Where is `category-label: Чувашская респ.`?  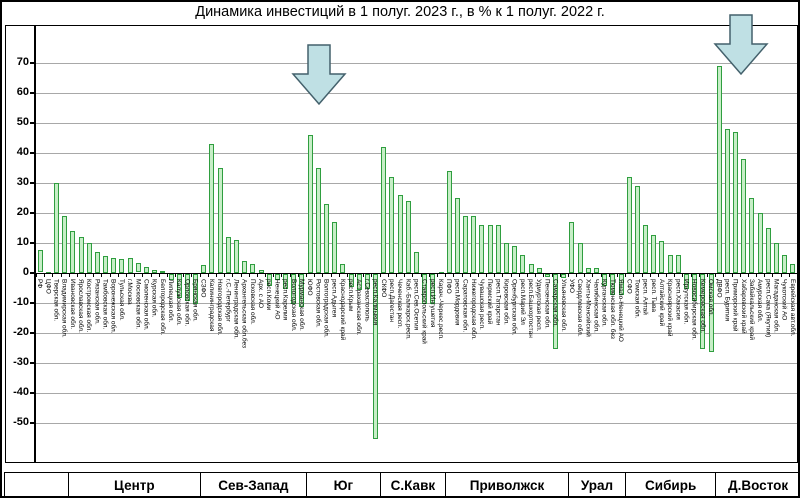 category-label: Чувашская респ. is located at coordinates (481, 304).